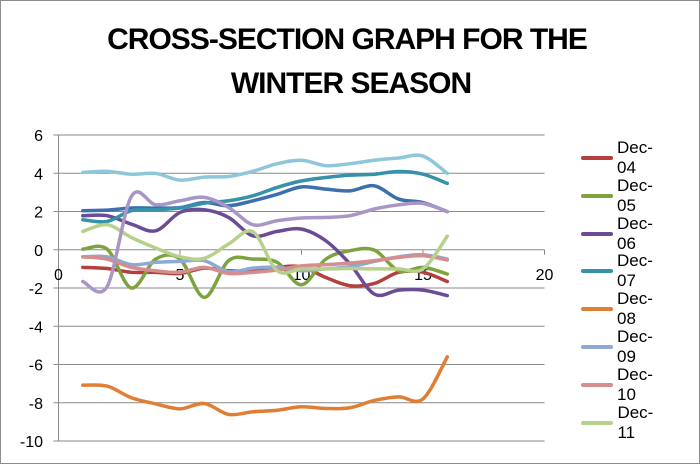 This screenshot has height=464, width=700. I want to click on legend-item: Dec-07, so click(621, 270).